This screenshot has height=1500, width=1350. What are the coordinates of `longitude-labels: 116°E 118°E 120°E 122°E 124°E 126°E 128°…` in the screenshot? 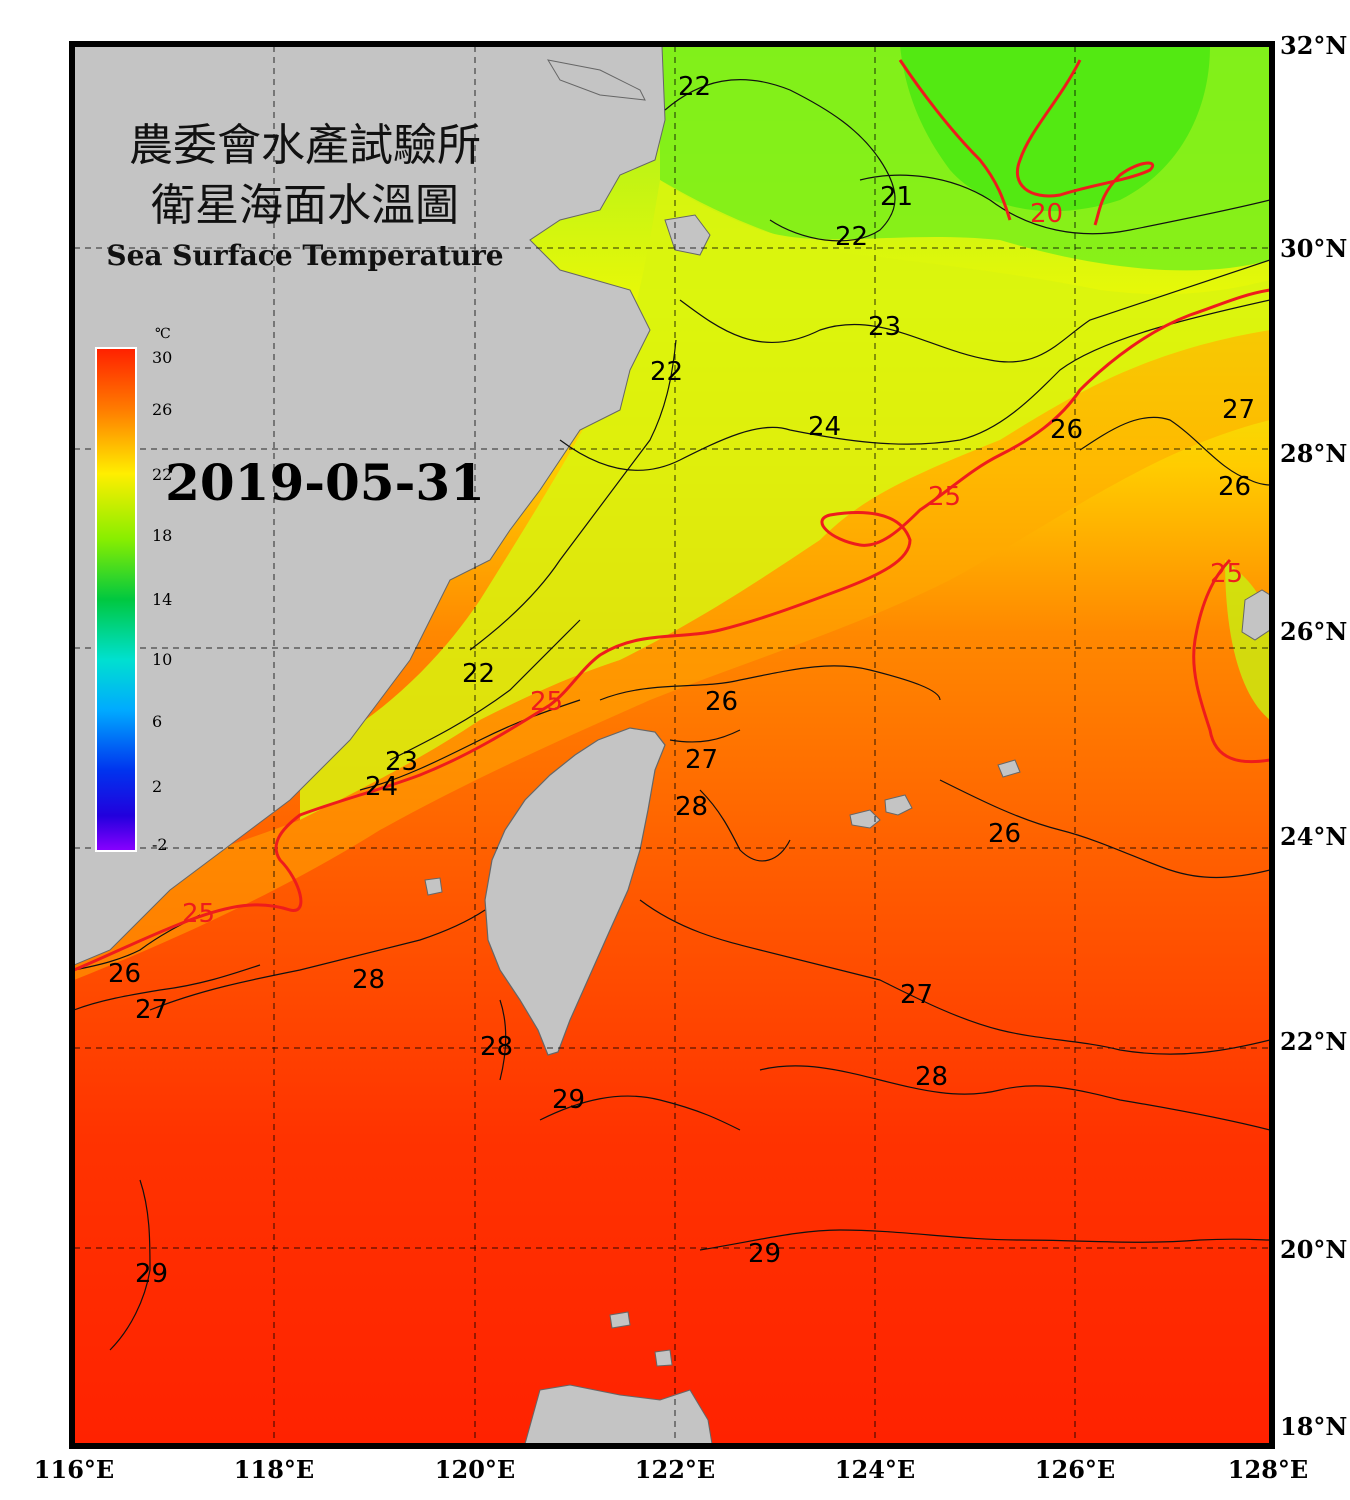 It's located at (671, 1469).